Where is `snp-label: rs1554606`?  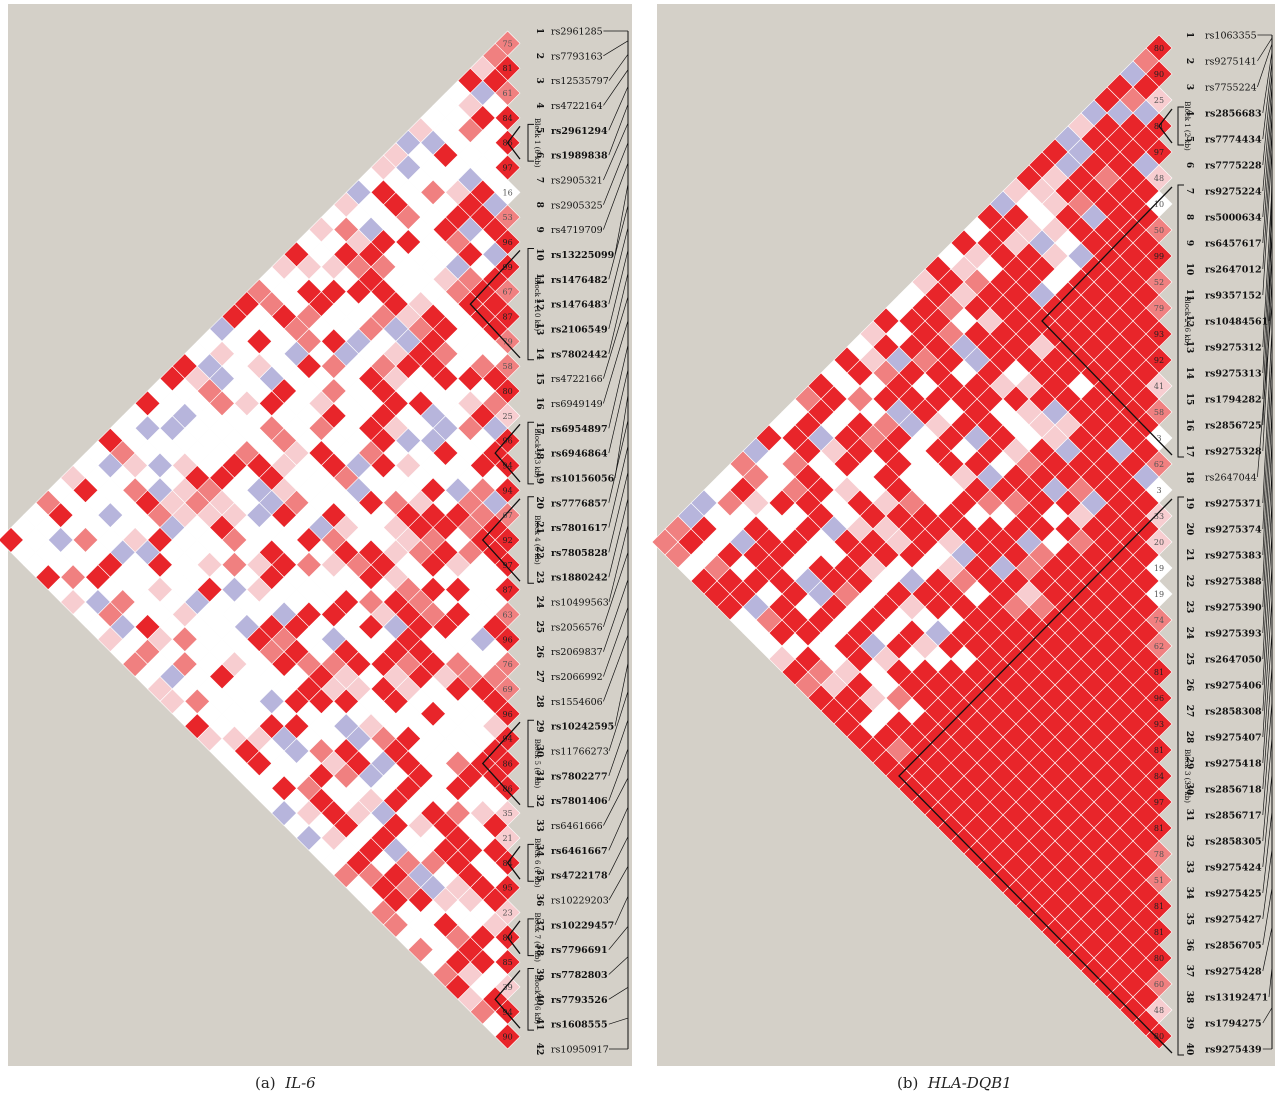 snp-label: rs1554606 is located at coordinates (577, 702).